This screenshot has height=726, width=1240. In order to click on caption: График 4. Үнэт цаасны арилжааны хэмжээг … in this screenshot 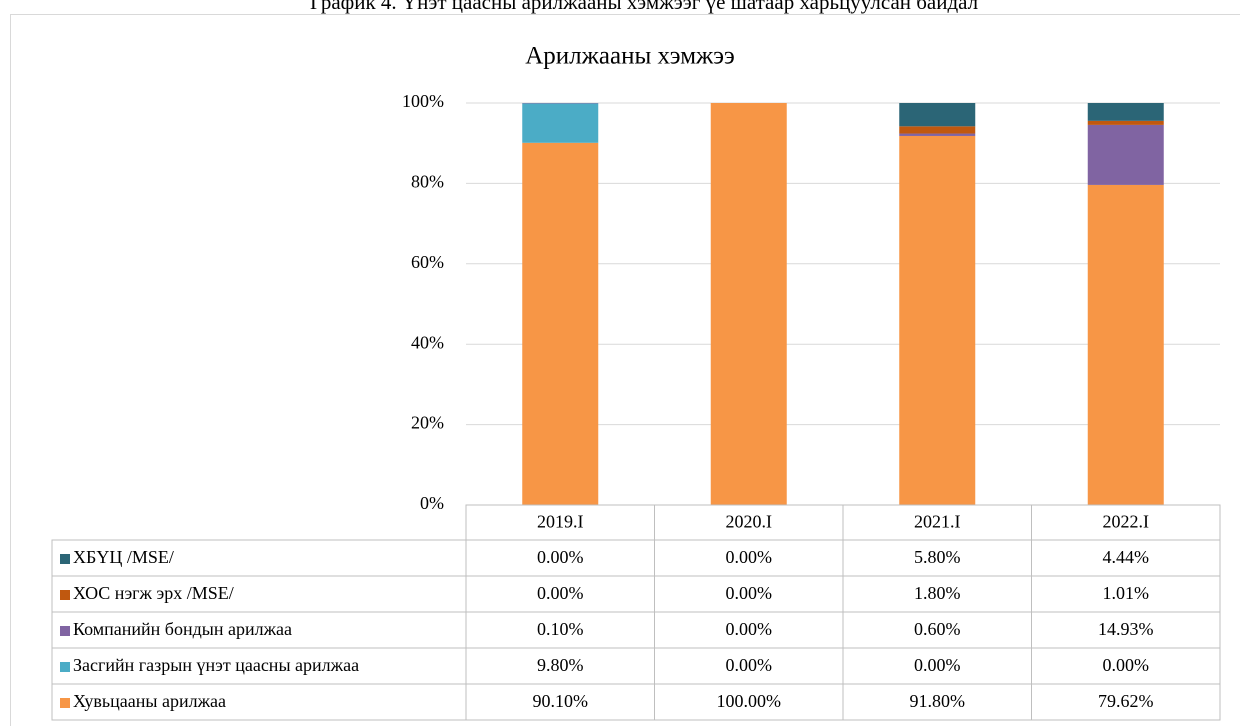, I will do `click(644, 7)`.